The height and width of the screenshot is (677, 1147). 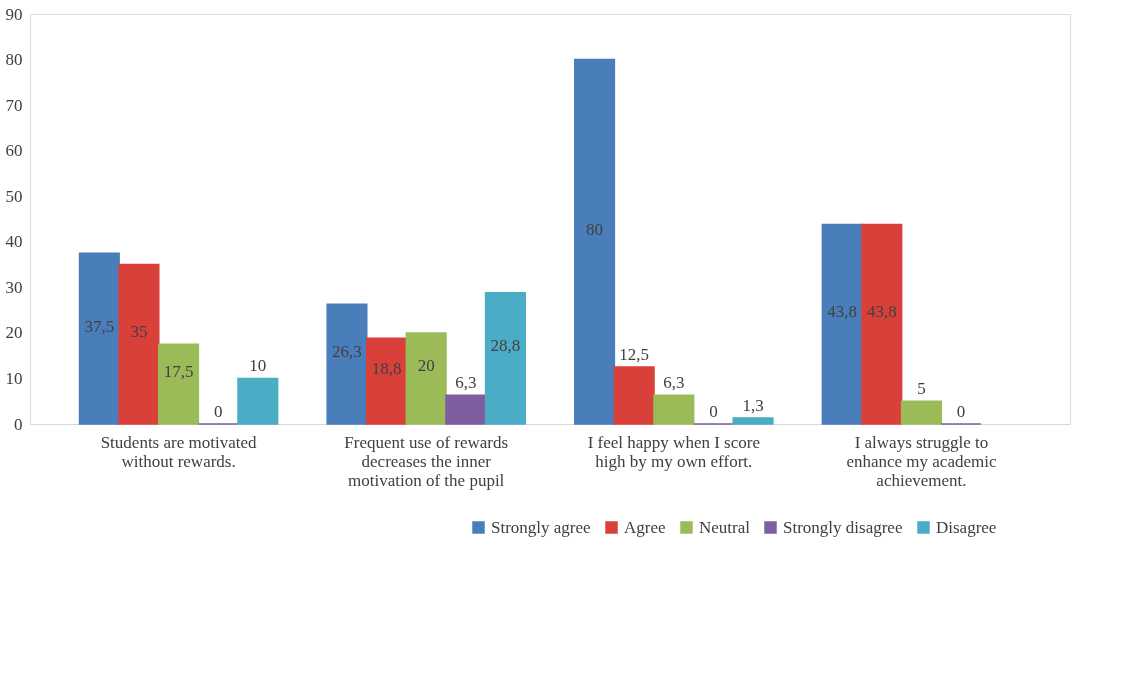 What do you see at coordinates (178, 451) in the screenshot?
I see `x-tick-label: Students are motivated without rewards.` at bounding box center [178, 451].